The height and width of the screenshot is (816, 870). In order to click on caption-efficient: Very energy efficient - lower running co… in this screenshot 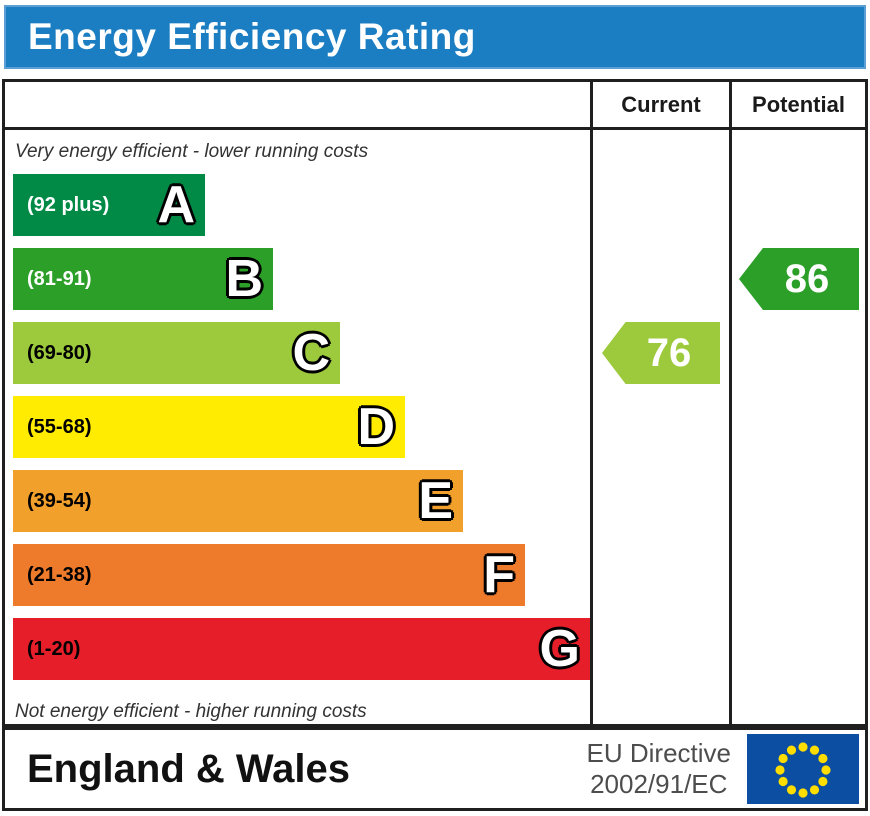, I will do `click(192, 151)`.